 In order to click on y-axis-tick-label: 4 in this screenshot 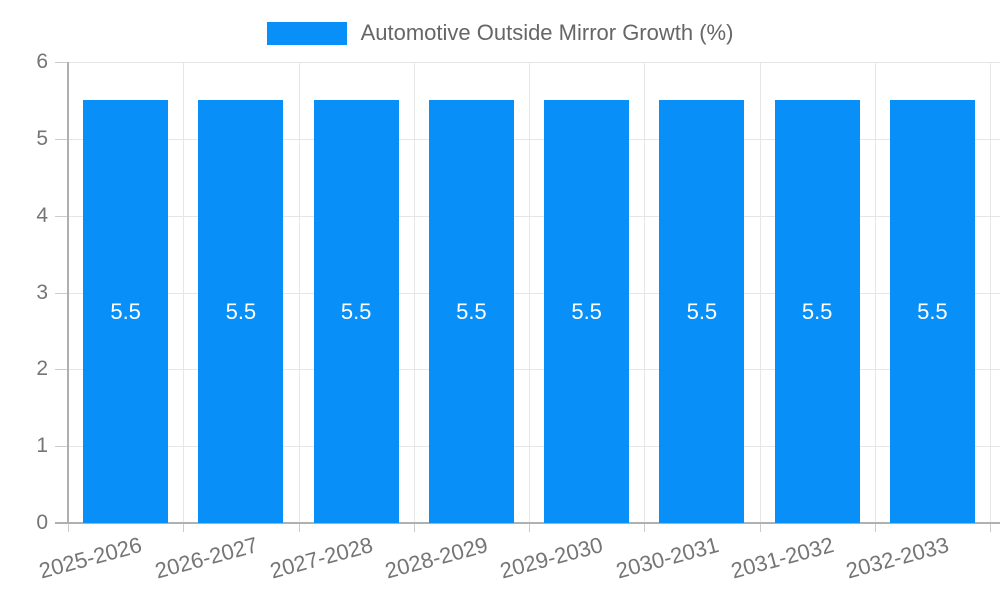, I will do `click(42, 215)`.